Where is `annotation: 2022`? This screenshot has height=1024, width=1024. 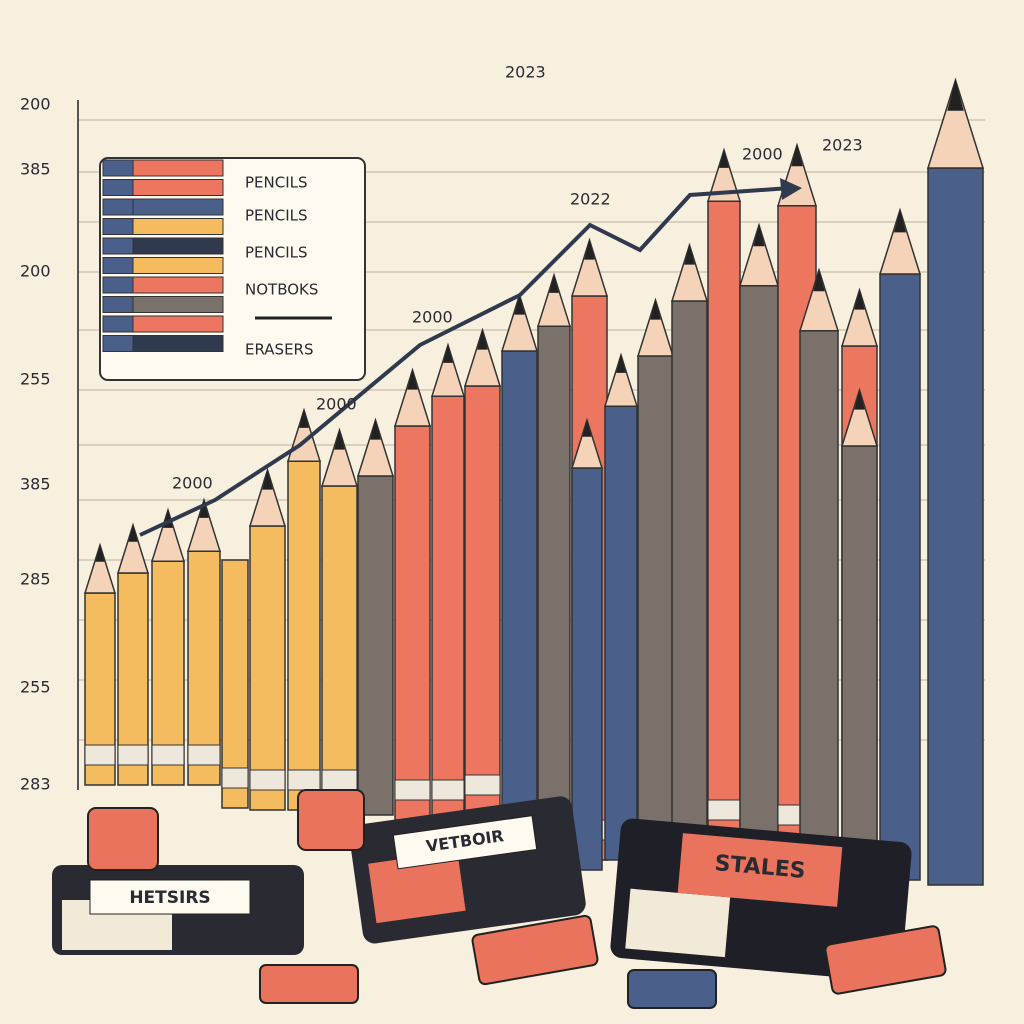 annotation: 2022 is located at coordinates (590, 199).